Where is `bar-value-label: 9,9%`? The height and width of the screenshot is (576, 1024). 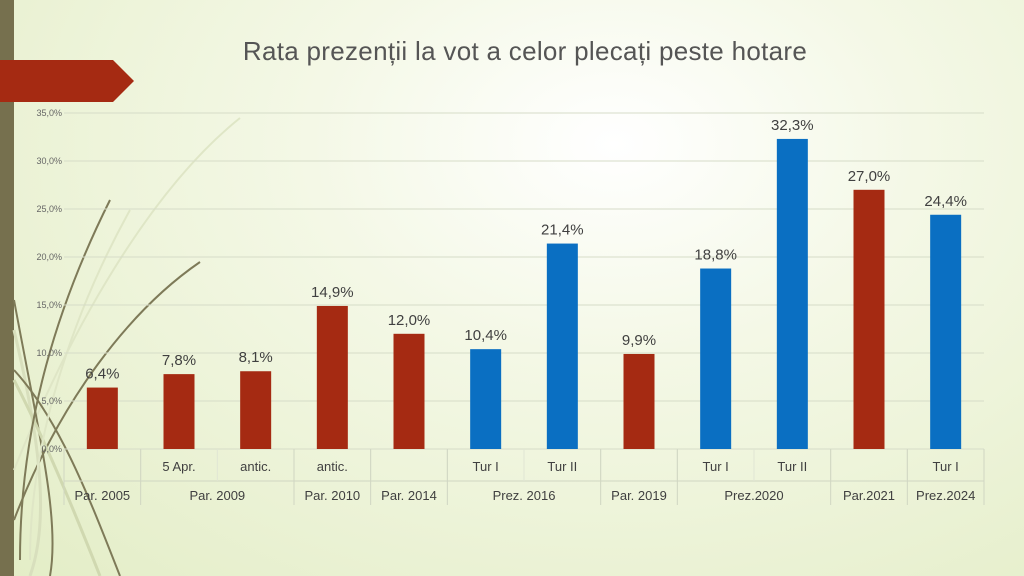 bar-value-label: 9,9% is located at coordinates (639, 340).